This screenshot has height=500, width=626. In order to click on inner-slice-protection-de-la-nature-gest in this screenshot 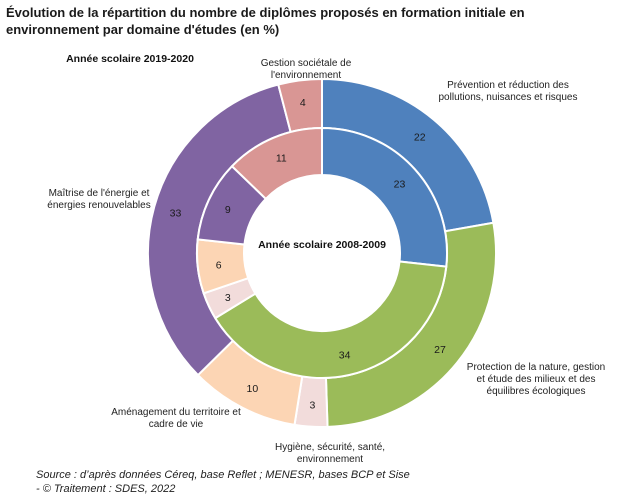, I will do `click(330, 319)`.